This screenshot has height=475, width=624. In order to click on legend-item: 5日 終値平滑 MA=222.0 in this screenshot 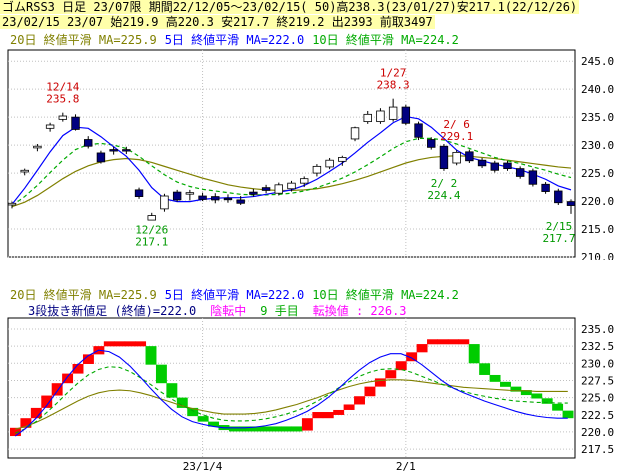, I will do `click(234, 39)`.